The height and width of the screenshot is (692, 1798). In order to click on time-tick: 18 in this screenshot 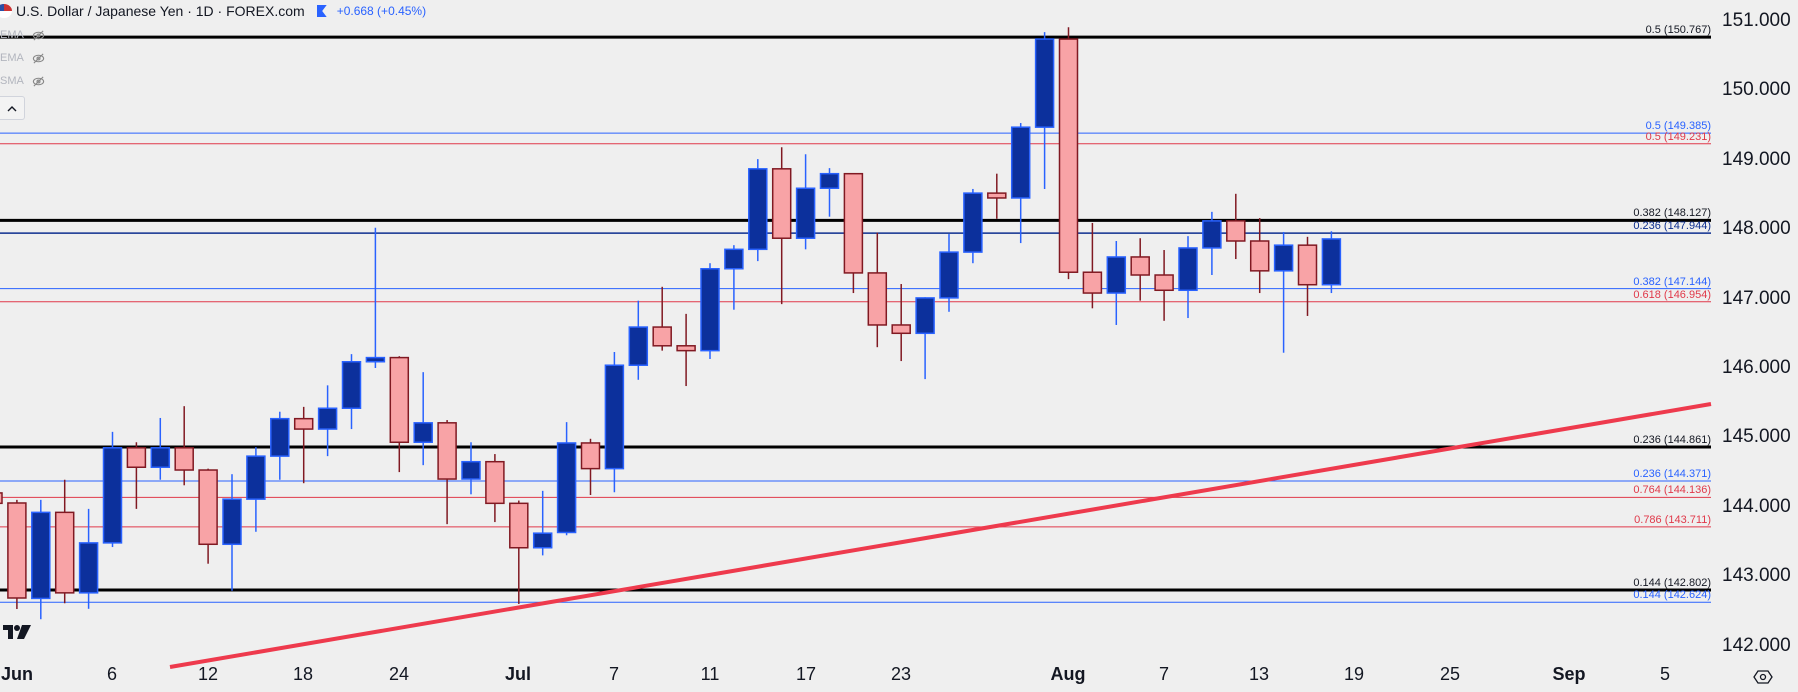, I will do `click(303, 674)`.